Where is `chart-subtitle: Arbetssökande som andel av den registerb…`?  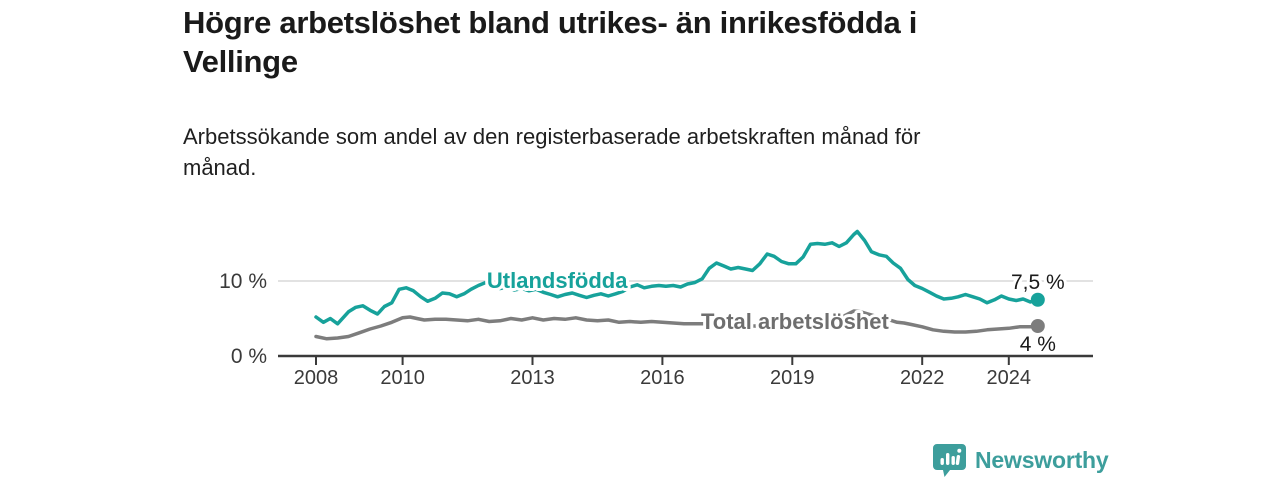
chart-subtitle: Arbetssökande som andel av den registerb… is located at coordinates (653, 152).